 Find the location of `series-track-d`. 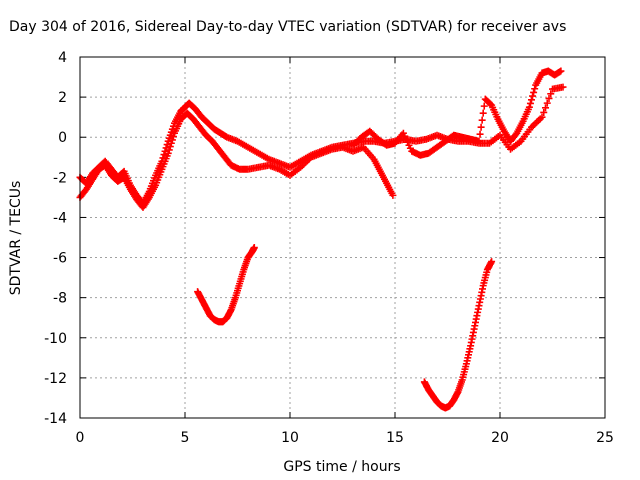

series-track-d is located at coordinates (226, 285).